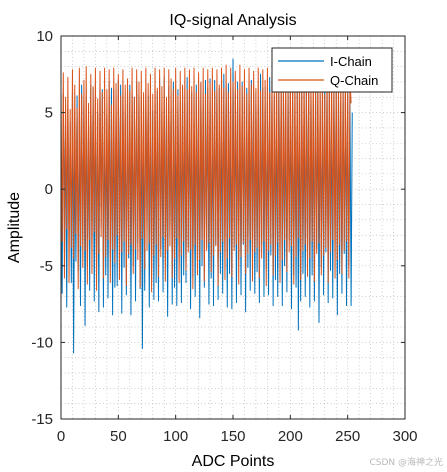 This screenshot has width=447, height=472. I want to click on x-tick-label: 200, so click(290, 436).